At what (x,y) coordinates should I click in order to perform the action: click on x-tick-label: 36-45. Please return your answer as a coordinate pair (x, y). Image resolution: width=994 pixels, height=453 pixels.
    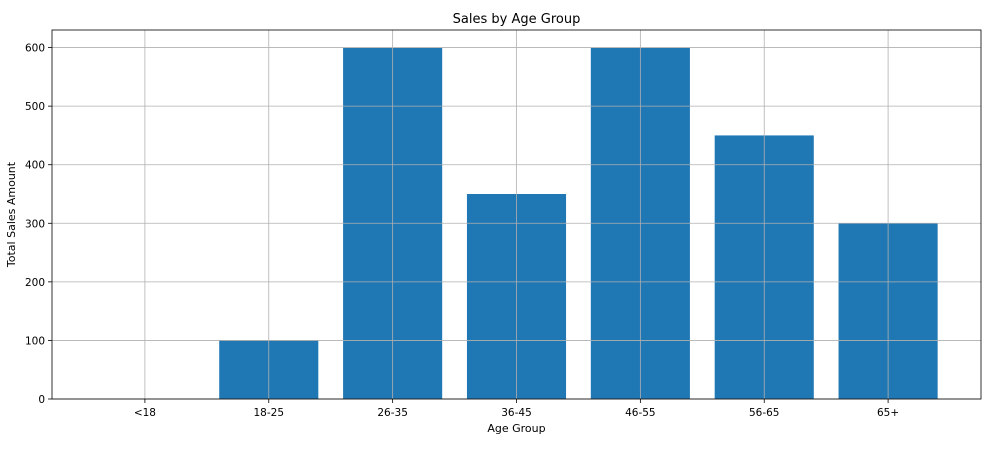
    Looking at the image, I should click on (516, 413).